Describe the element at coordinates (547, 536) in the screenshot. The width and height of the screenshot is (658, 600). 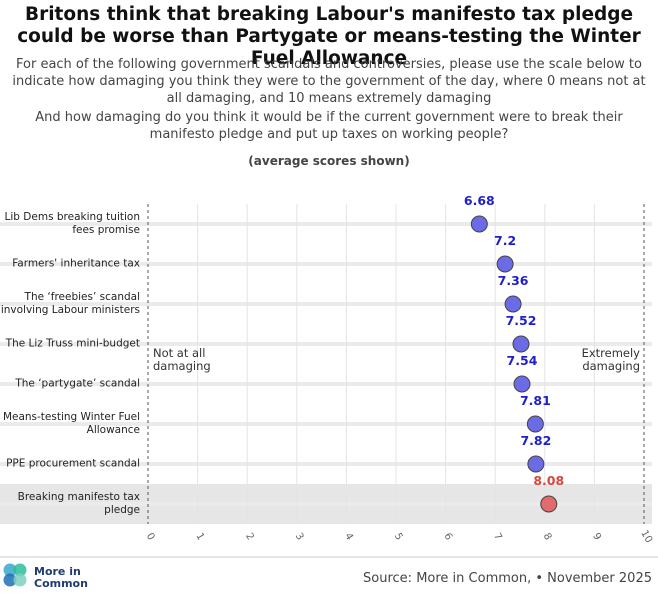
I see `x-tick-label: 8` at that location.